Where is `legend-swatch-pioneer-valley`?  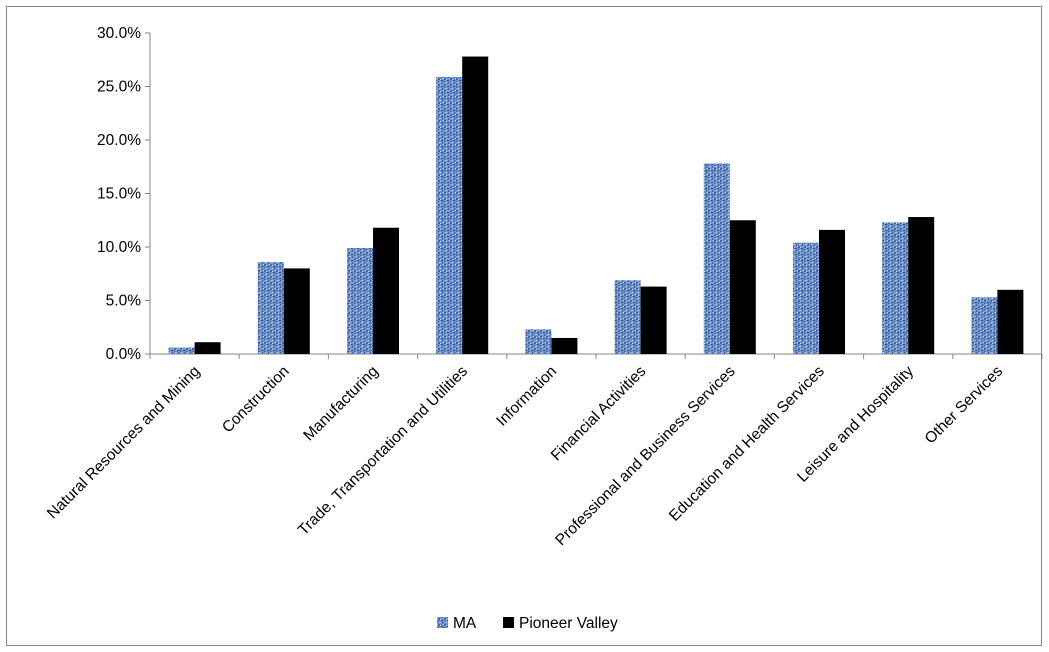 legend-swatch-pioneer-valley is located at coordinates (508, 622).